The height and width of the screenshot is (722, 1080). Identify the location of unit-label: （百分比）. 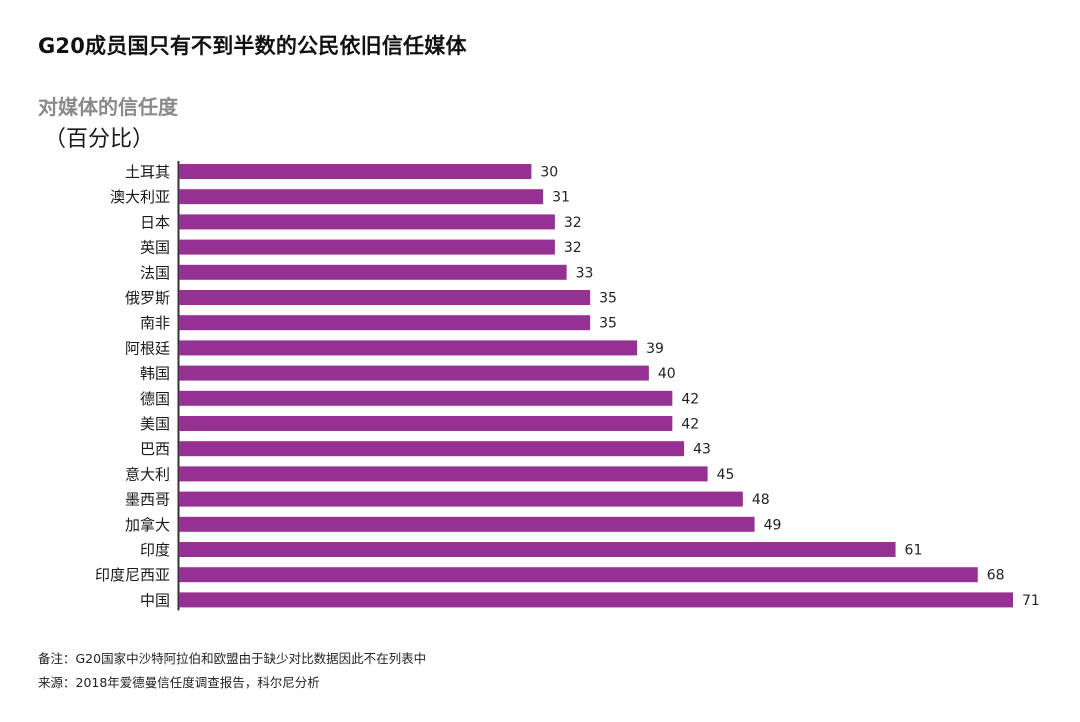
(99, 139).